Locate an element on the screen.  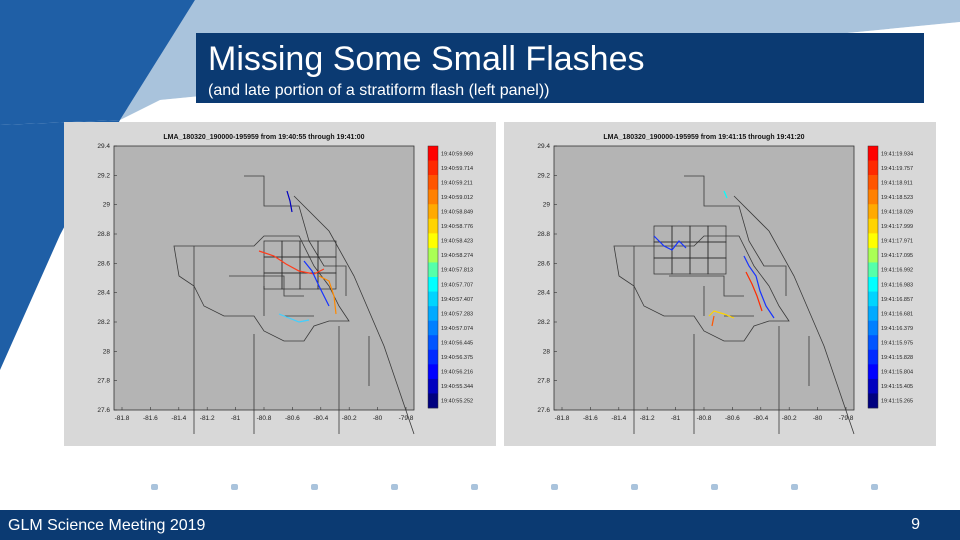
colorbar-label: 19:41:15.405 is located at coordinates (897, 387).